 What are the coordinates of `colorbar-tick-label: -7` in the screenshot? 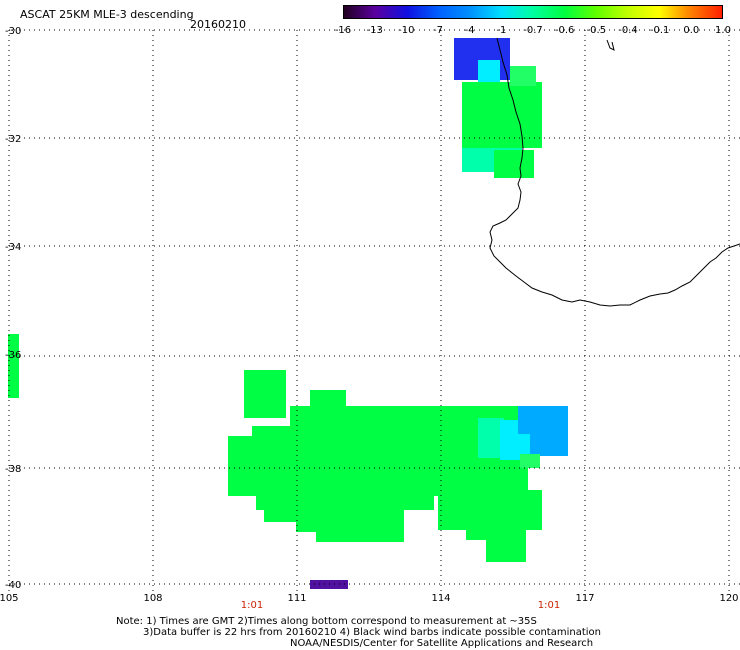 It's located at (438, 30).